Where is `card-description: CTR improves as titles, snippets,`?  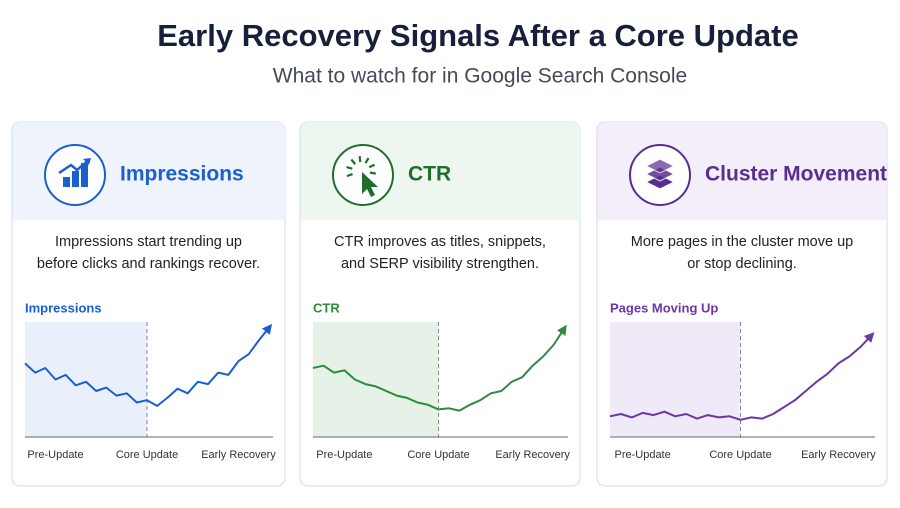
card-description: CTR improves as titles, snippets, is located at coordinates (440, 242).